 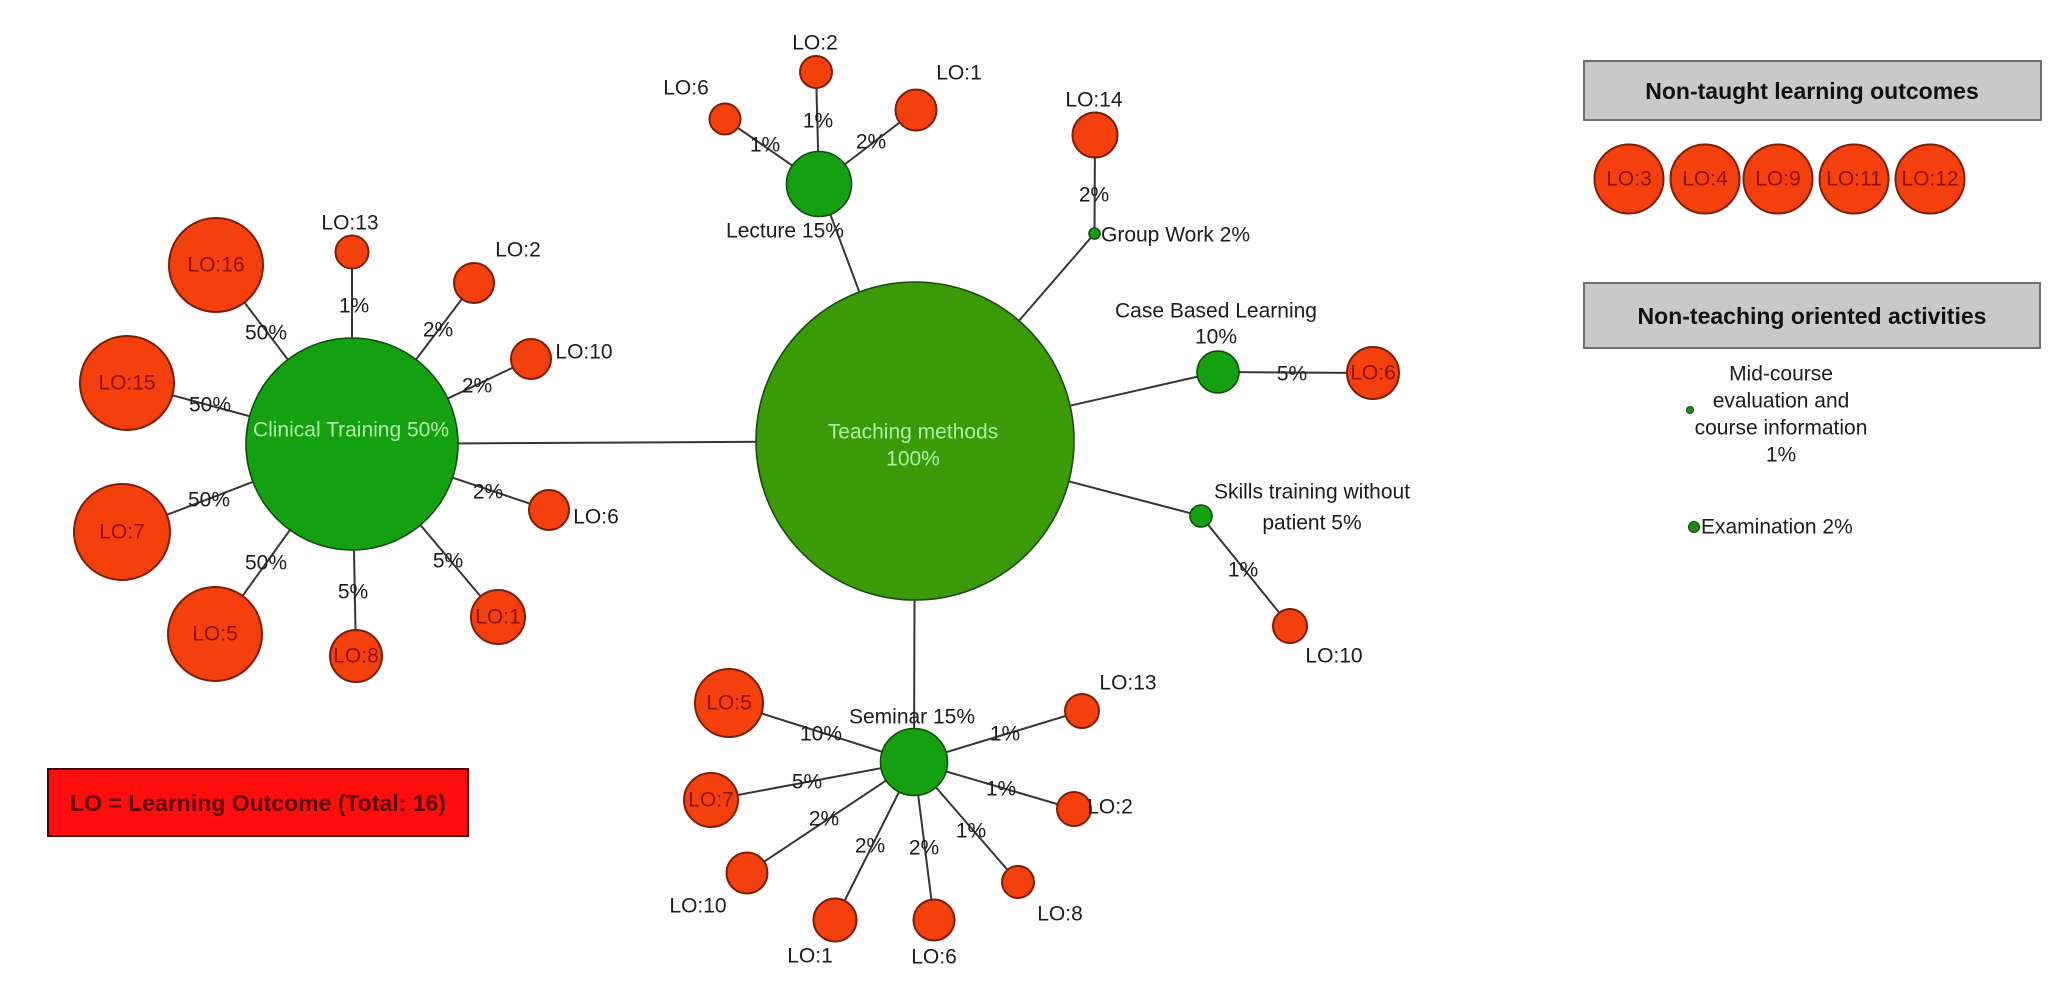 What do you see at coordinates (351, 430) in the screenshot?
I see `svg-text: Clinical Training 50%` at bounding box center [351, 430].